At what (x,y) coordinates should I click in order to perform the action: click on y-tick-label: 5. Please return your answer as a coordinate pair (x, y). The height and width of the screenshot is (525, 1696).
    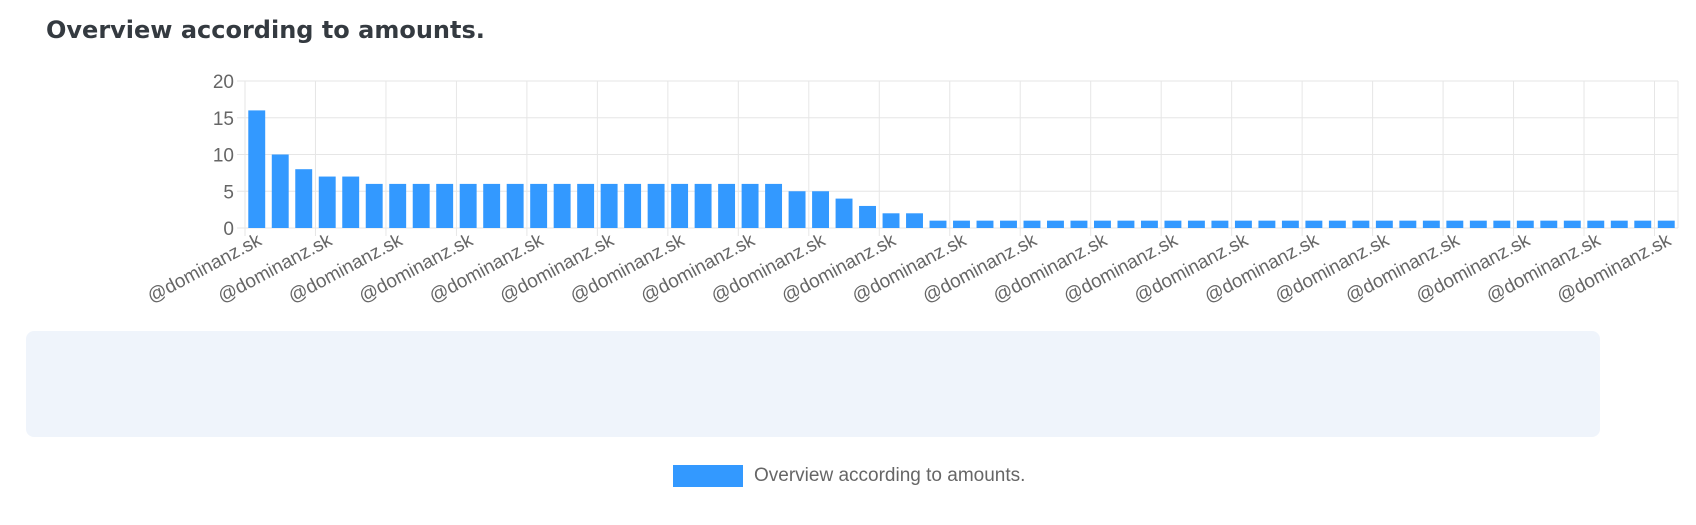
    Looking at the image, I should click on (228, 192).